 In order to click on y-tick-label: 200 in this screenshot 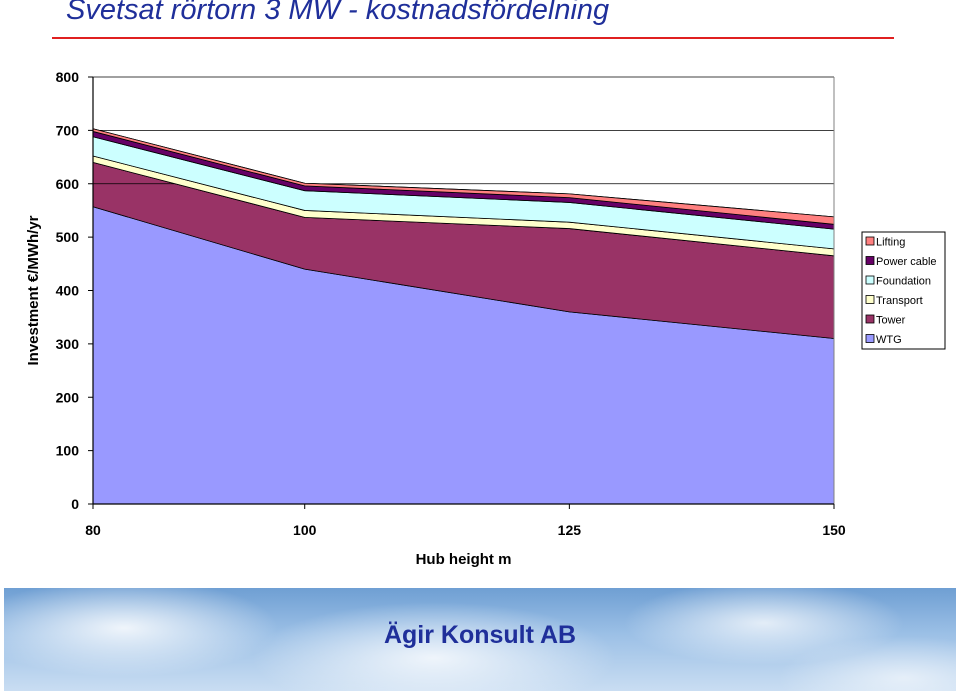, I will do `click(68, 397)`.